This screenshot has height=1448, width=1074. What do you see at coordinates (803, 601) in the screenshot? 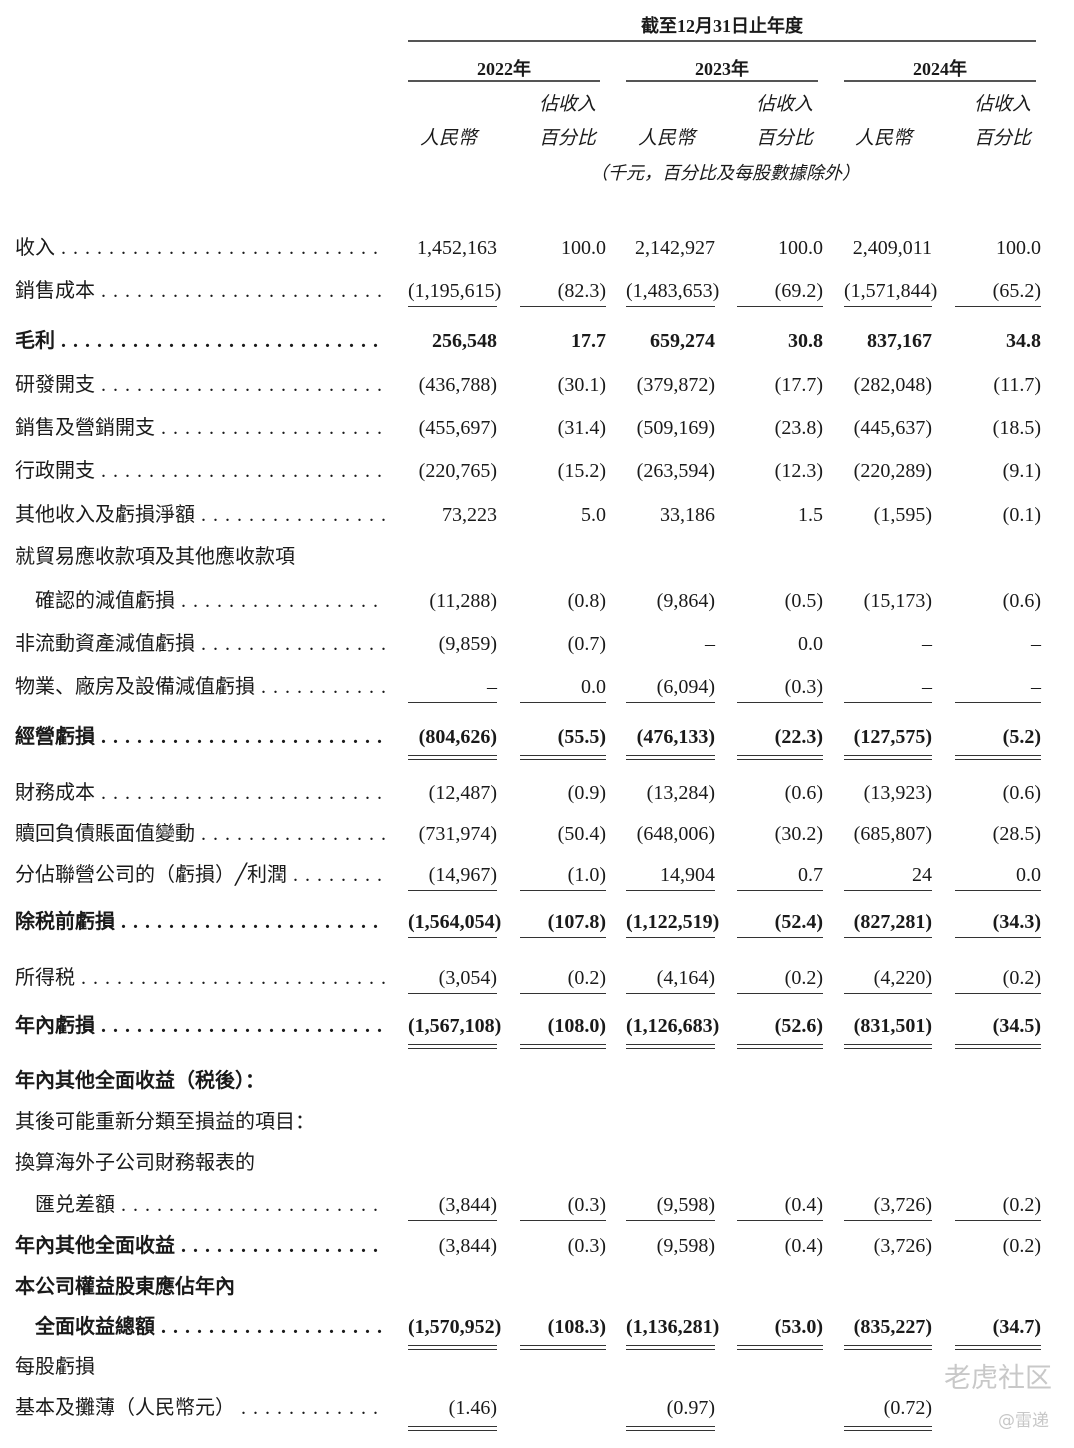
I see `pct-value: (0.5)` at bounding box center [803, 601].